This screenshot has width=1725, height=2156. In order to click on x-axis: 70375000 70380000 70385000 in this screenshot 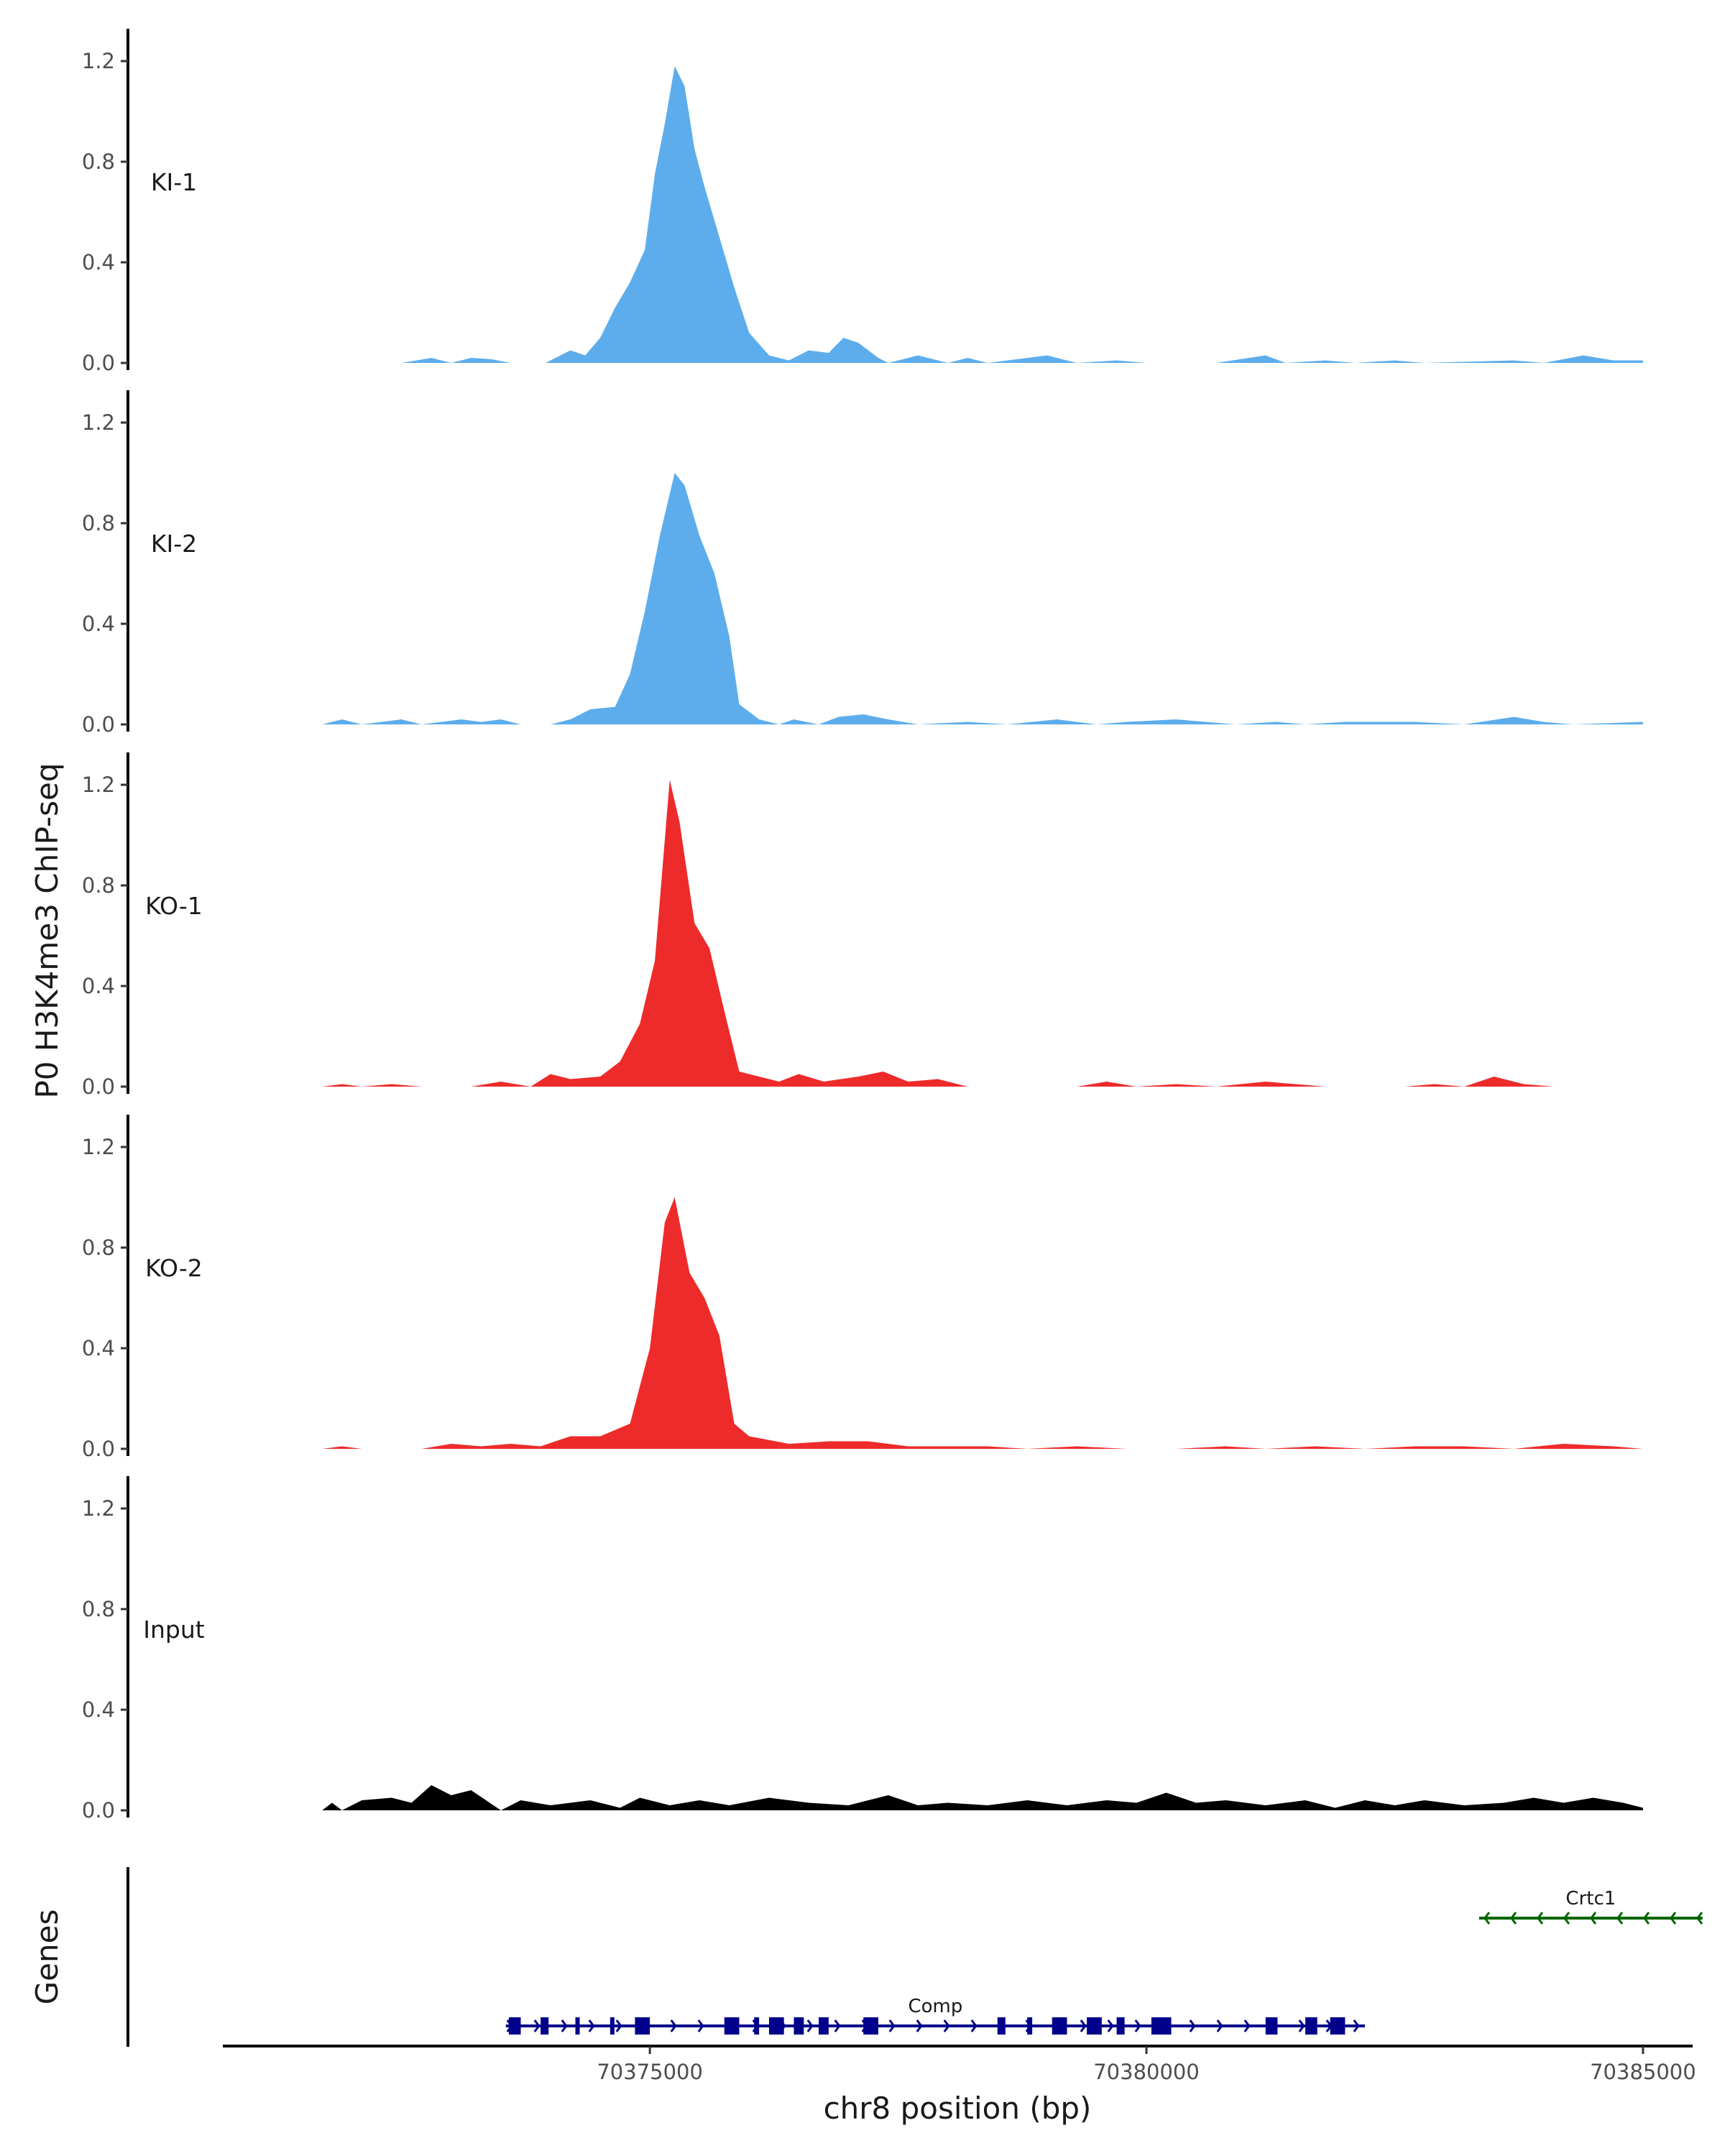, I will do `click(959, 2064)`.